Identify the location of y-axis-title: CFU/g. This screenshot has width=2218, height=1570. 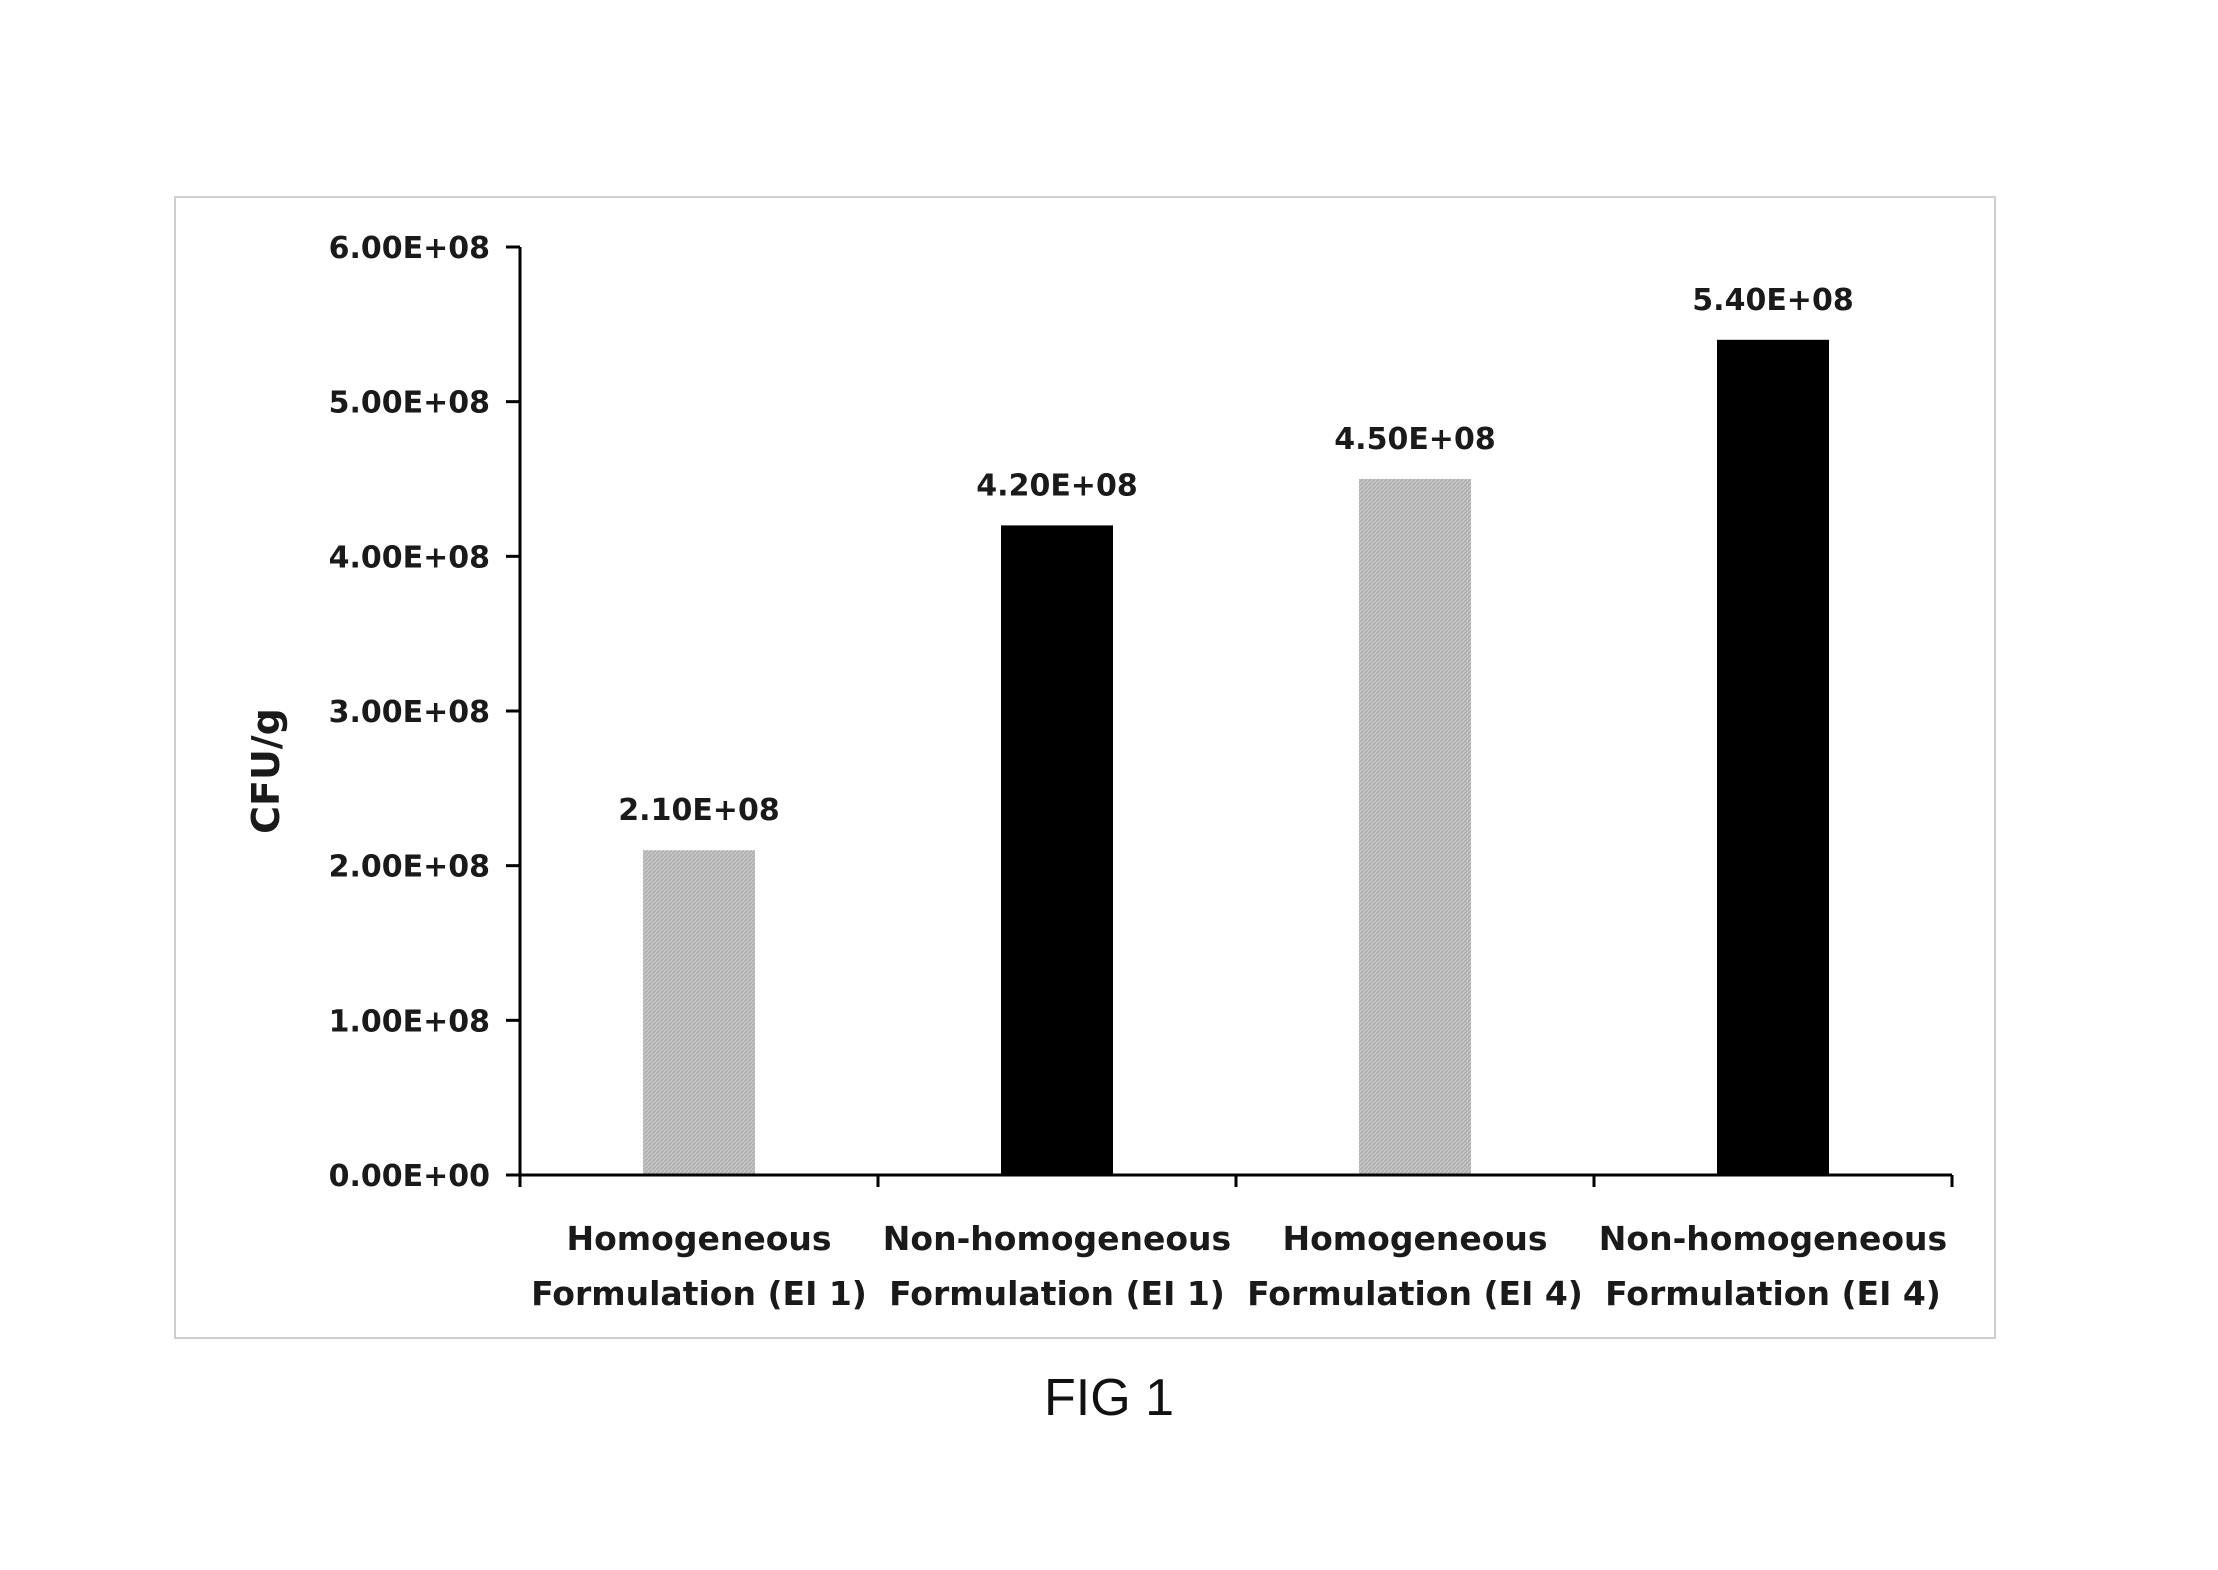
(266, 771).